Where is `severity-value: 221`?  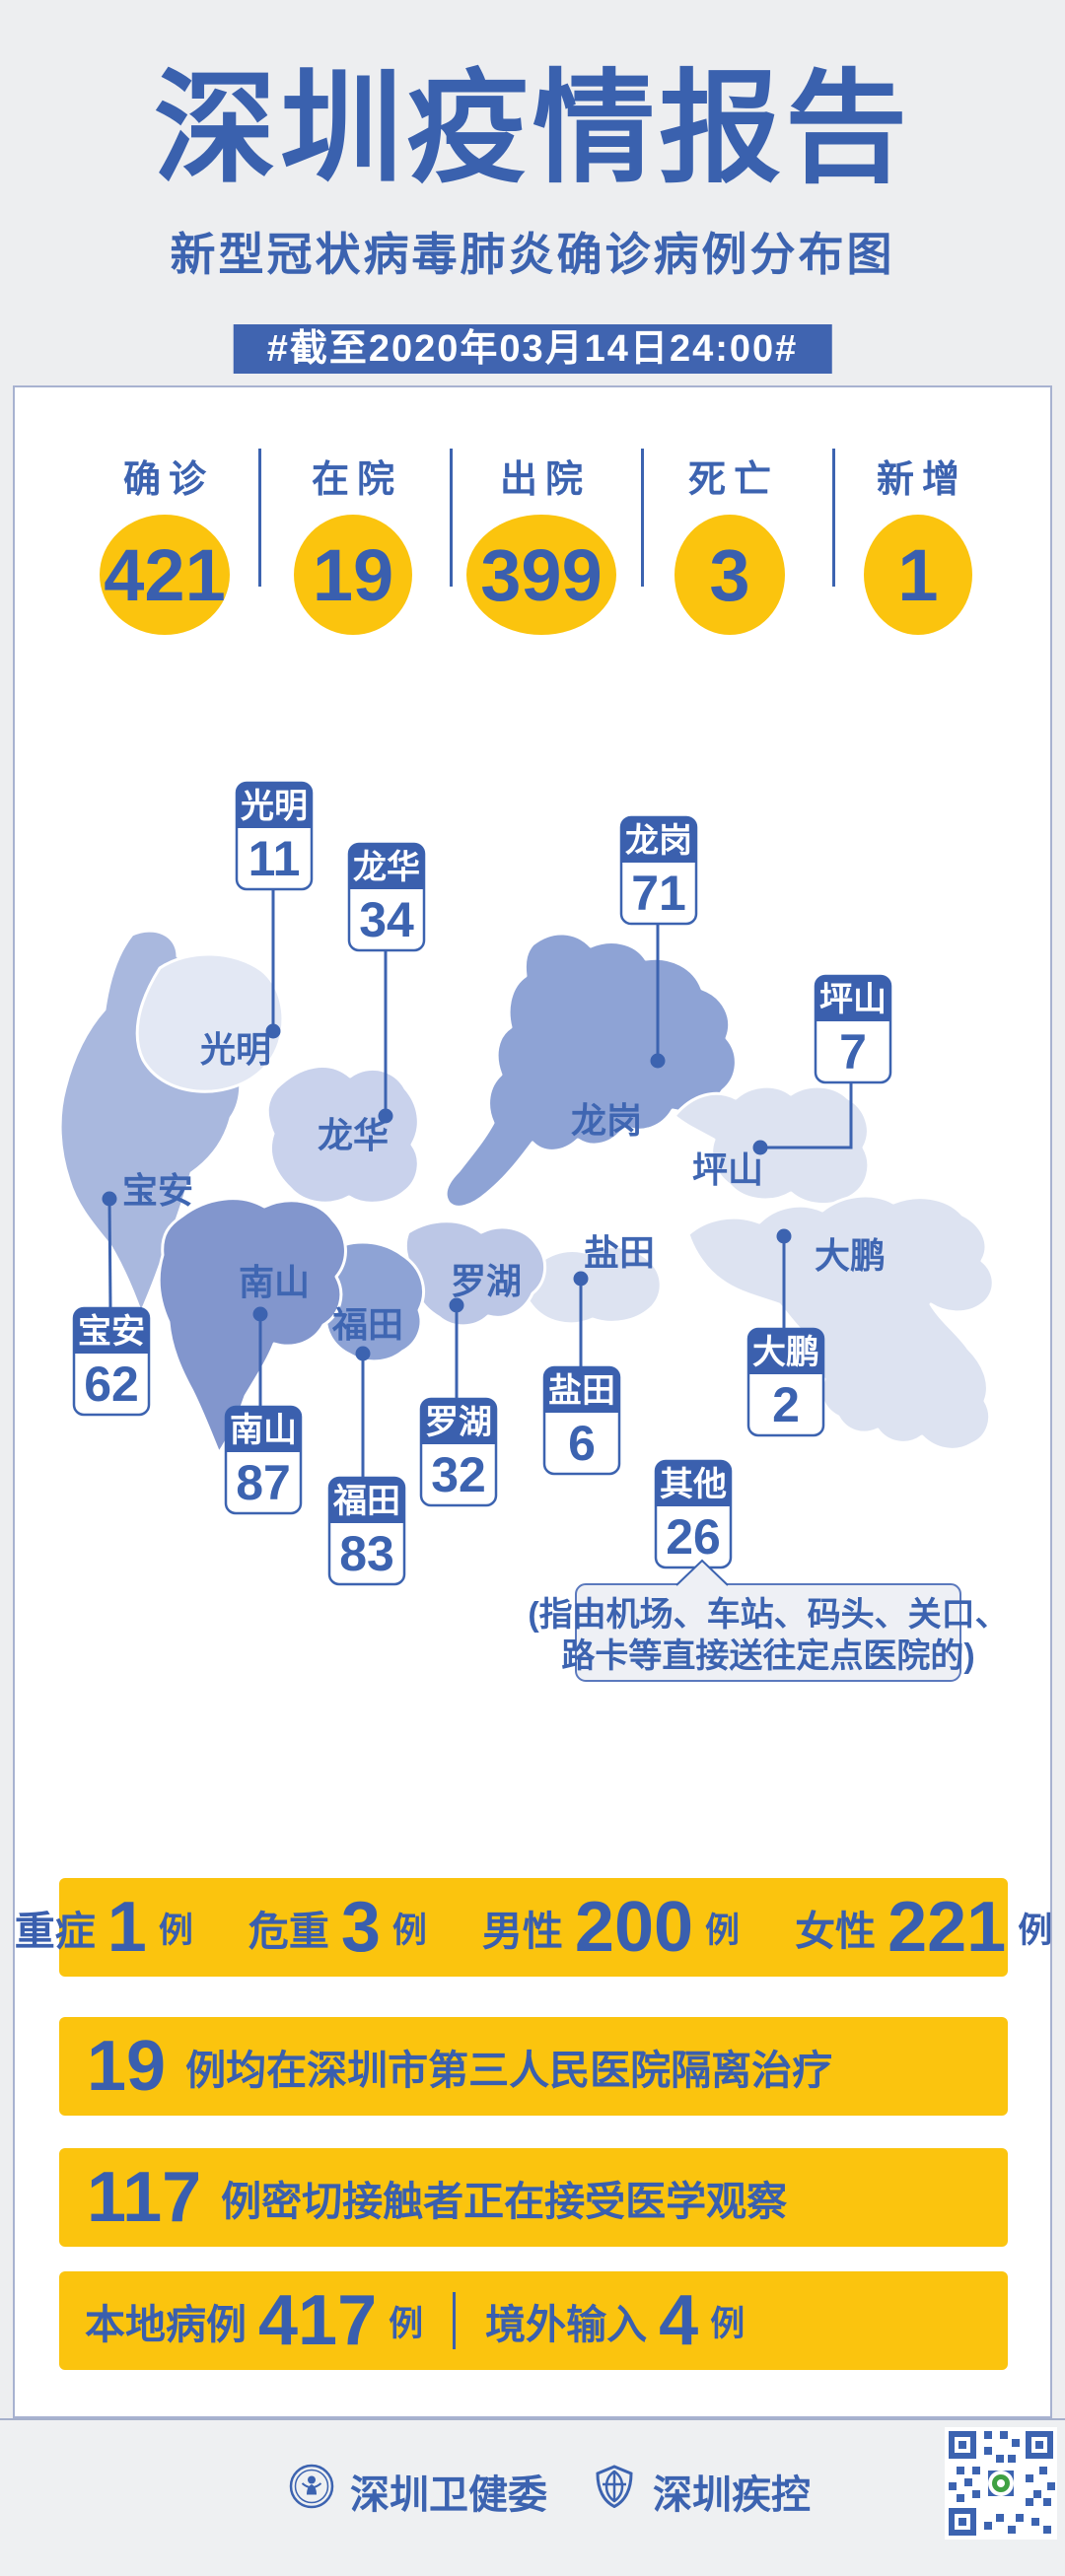 severity-value: 221 is located at coordinates (947, 1928).